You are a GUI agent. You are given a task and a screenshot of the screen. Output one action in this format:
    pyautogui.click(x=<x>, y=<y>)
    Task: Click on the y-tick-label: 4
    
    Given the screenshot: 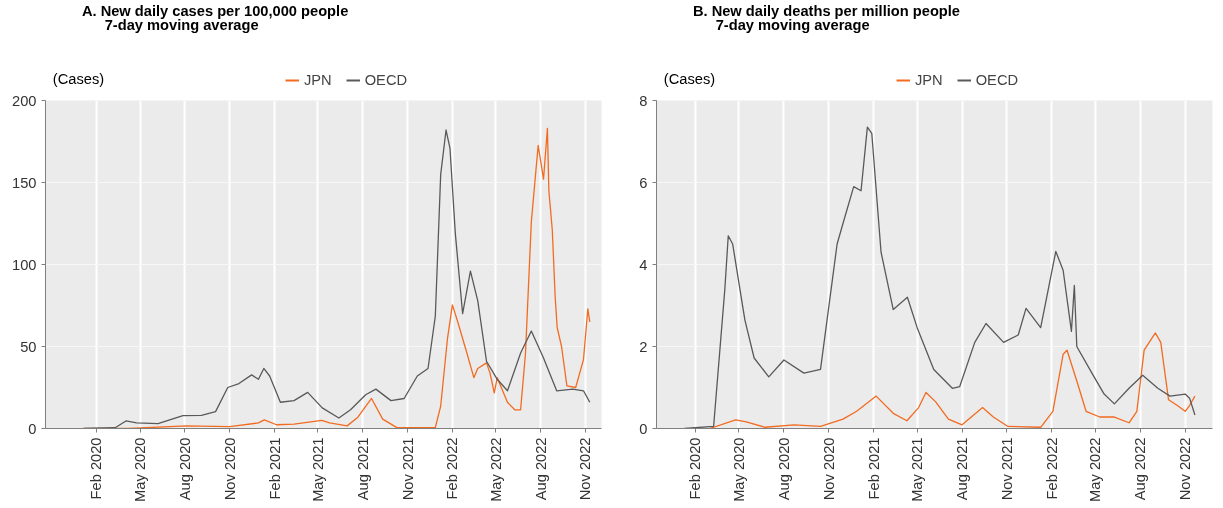 What is the action you would take?
    pyautogui.click(x=643, y=264)
    